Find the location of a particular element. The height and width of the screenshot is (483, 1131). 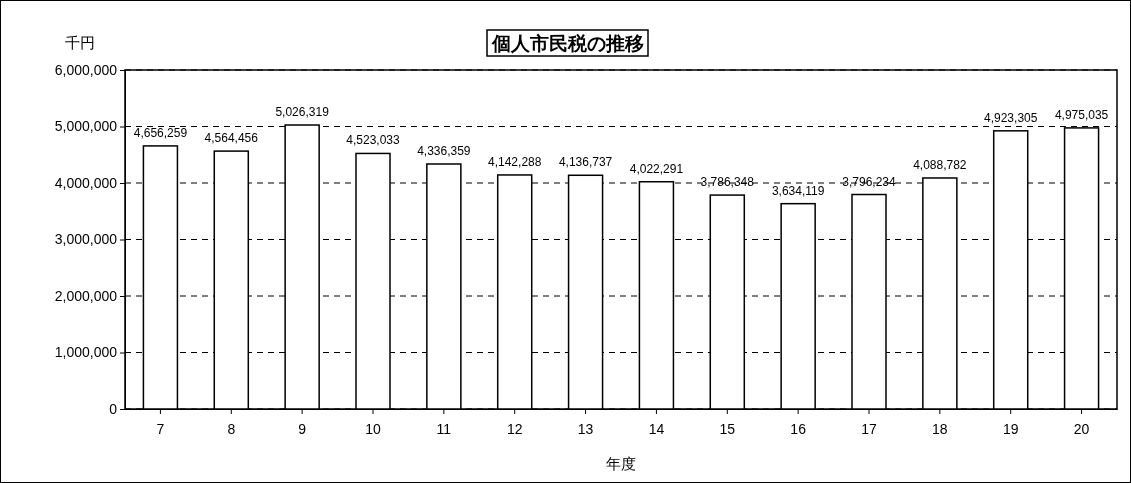

x-tick-label: 7 is located at coordinates (160, 428).